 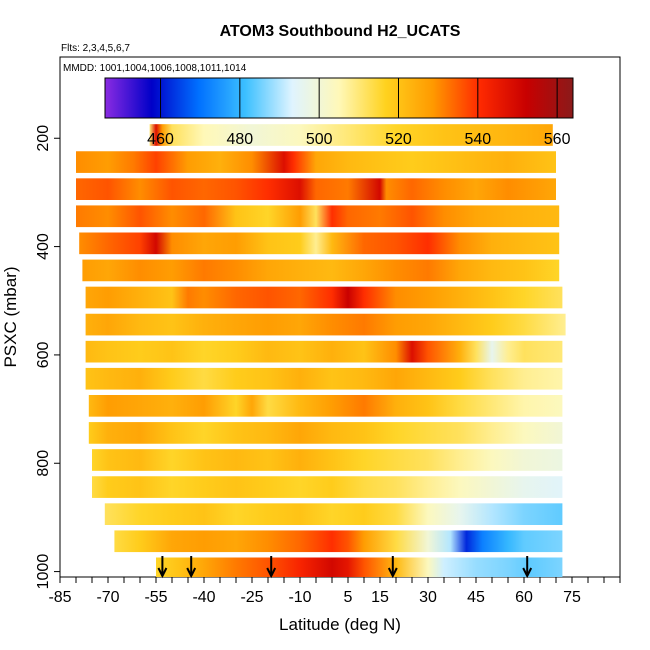 I want to click on colorbar: 460 480 500 520 540 560, so click(x=339, y=112).